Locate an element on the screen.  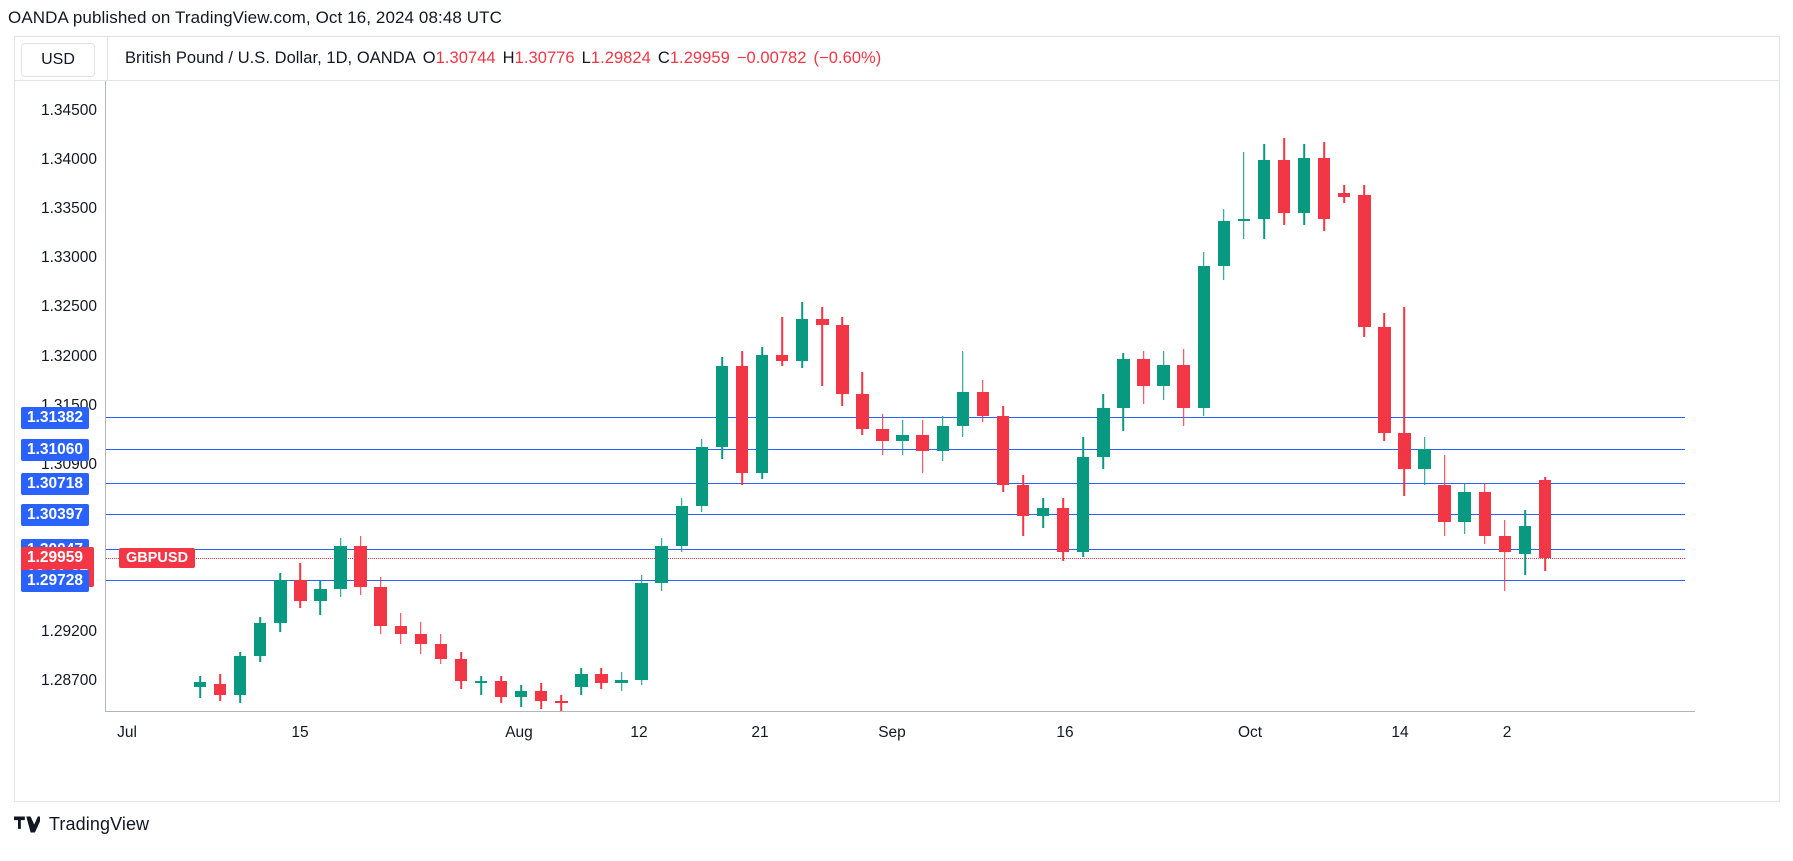
candle-wick is located at coordinates (1505, 555).